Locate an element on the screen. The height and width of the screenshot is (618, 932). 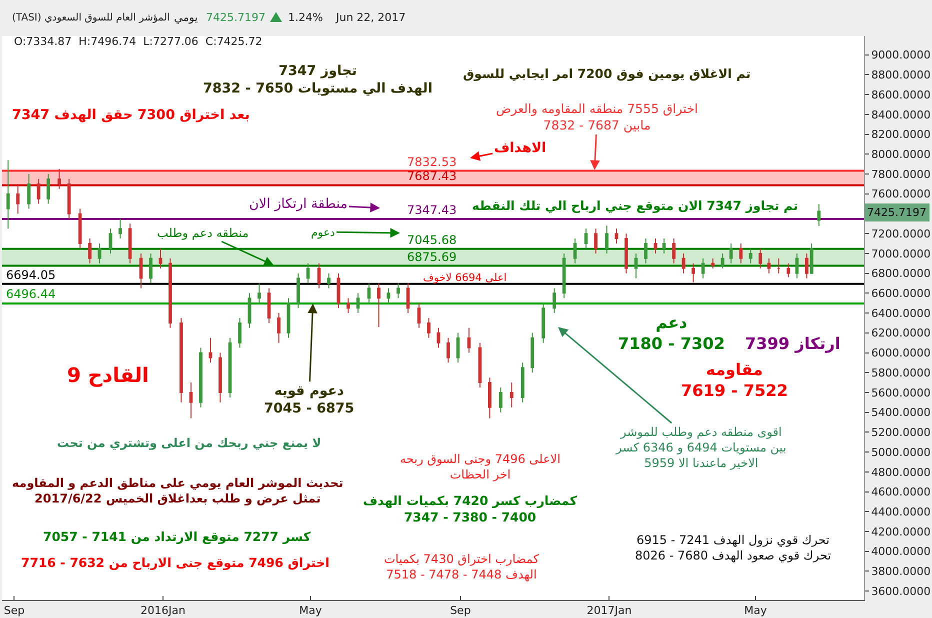
ref-line-label: 7045.68 is located at coordinates (432, 240).